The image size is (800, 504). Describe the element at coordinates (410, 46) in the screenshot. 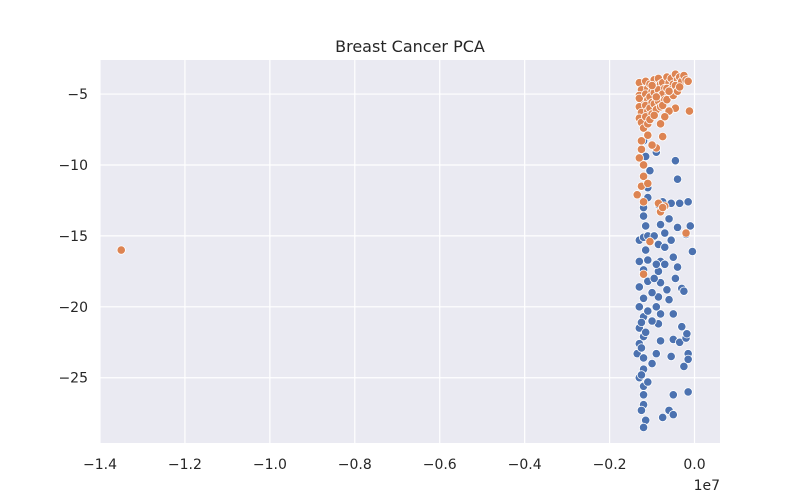

I see `chart-title: Breast Cancer PCA` at that location.